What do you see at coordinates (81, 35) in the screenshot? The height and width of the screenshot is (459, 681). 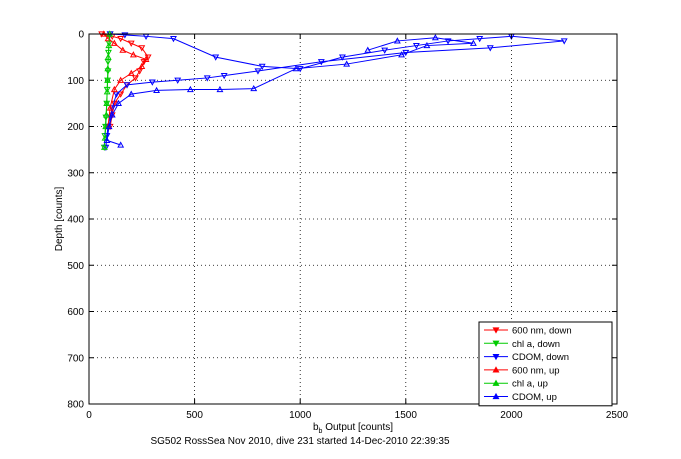 I see `y-tick-label: 0` at bounding box center [81, 35].